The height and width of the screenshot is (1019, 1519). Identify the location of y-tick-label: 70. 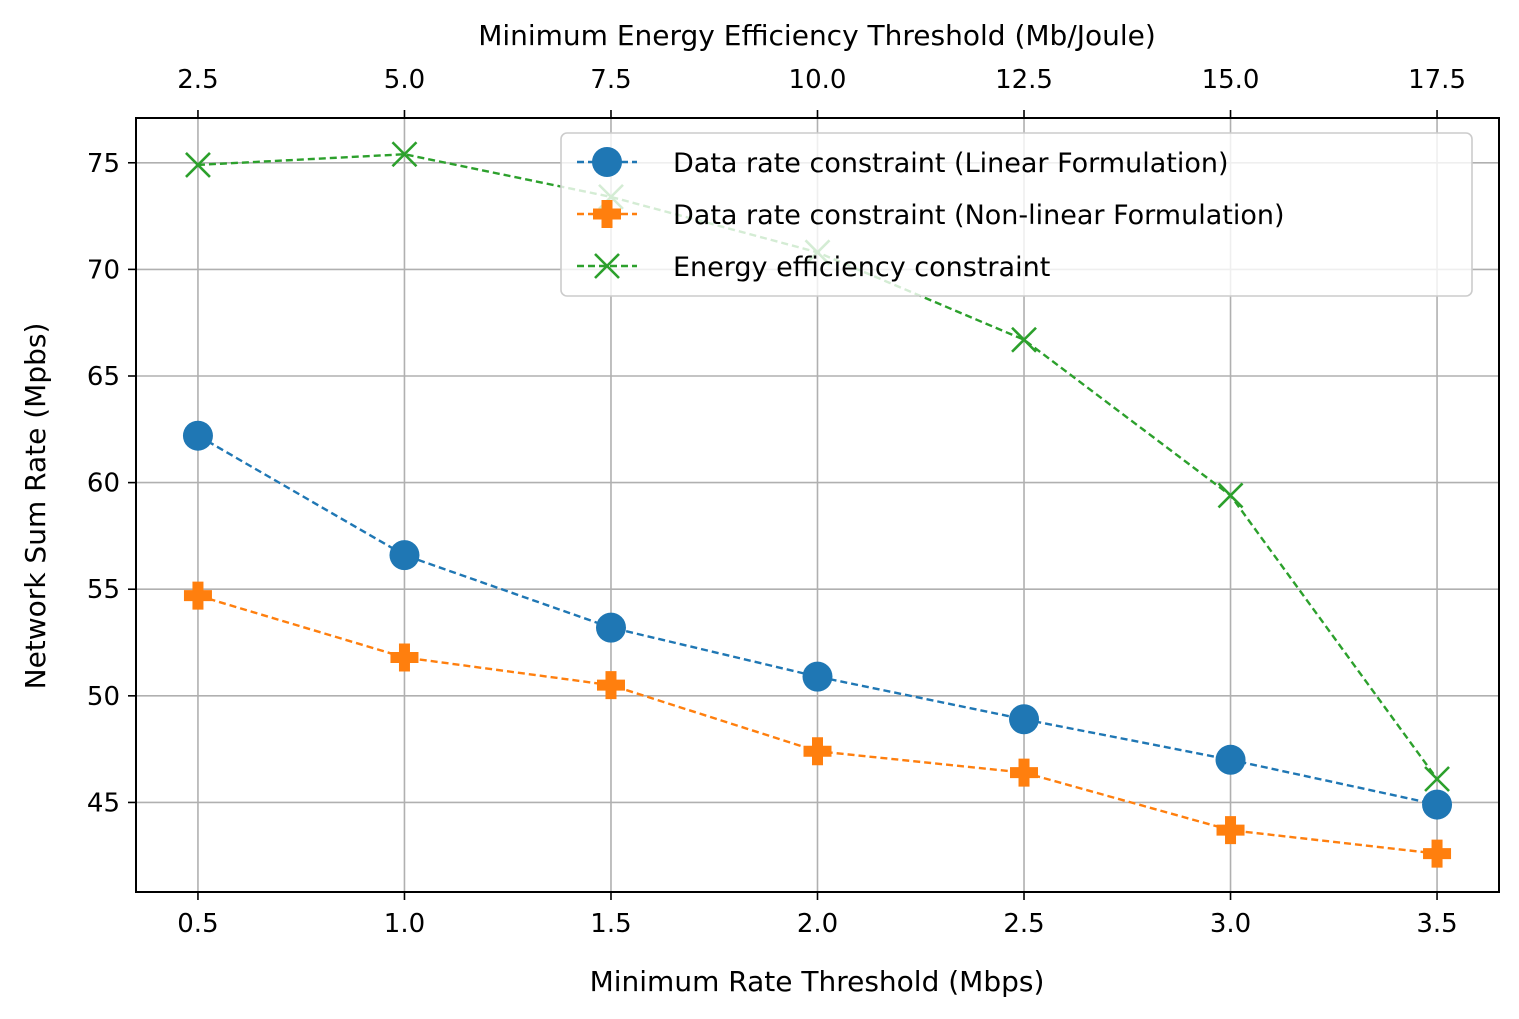
(103, 270).